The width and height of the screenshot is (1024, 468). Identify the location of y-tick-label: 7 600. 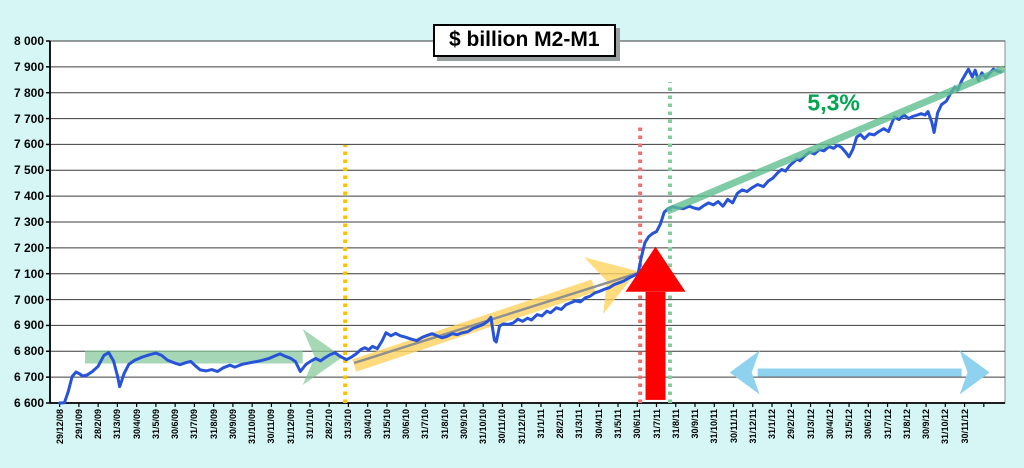
(28, 144).